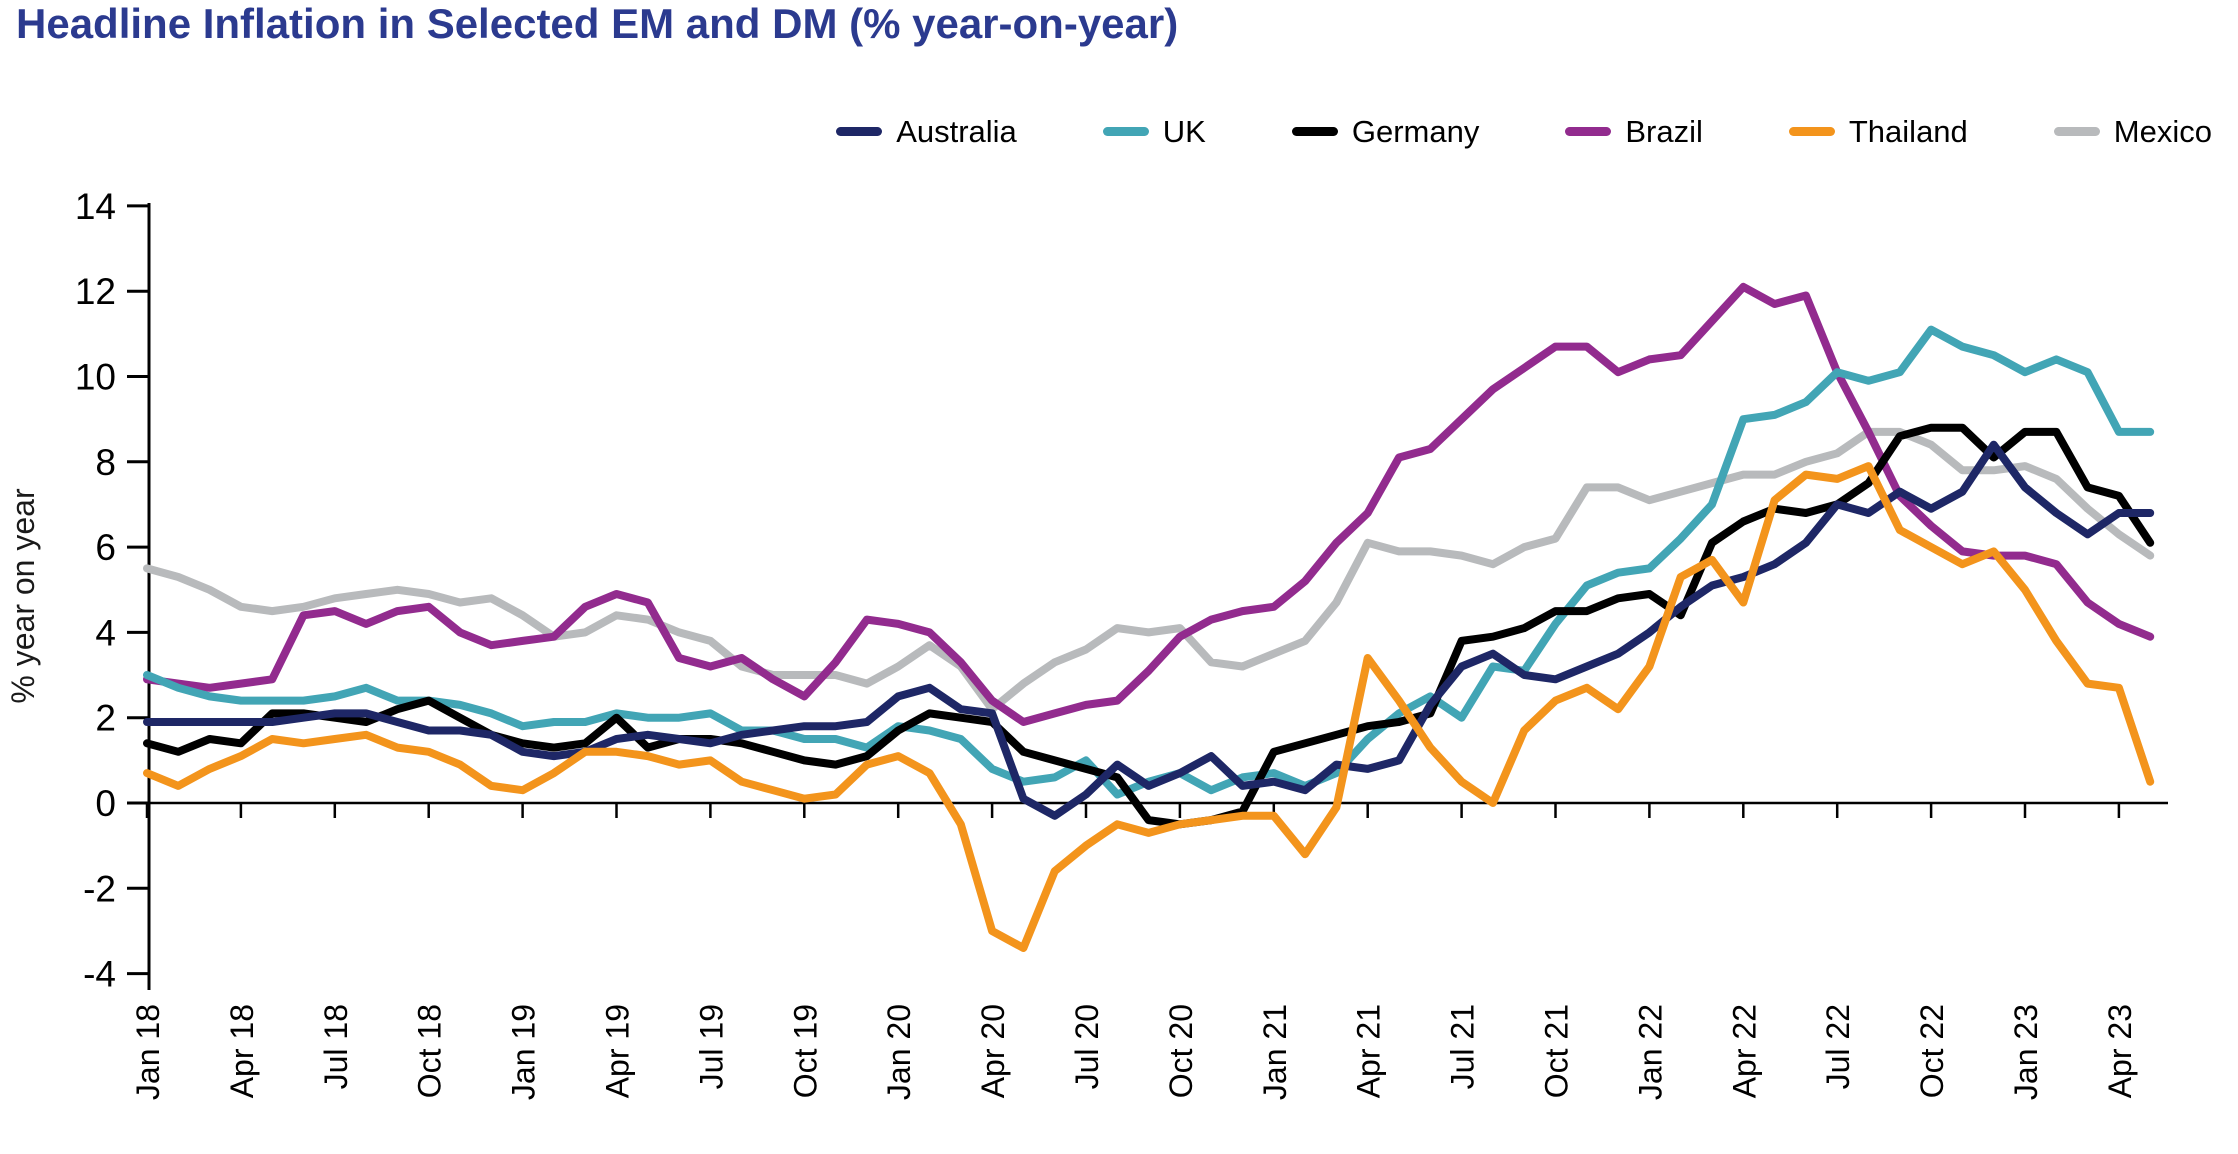 This screenshot has width=2238, height=1154. I want to click on x-tick-label: Jan 19, so click(524, 1052).